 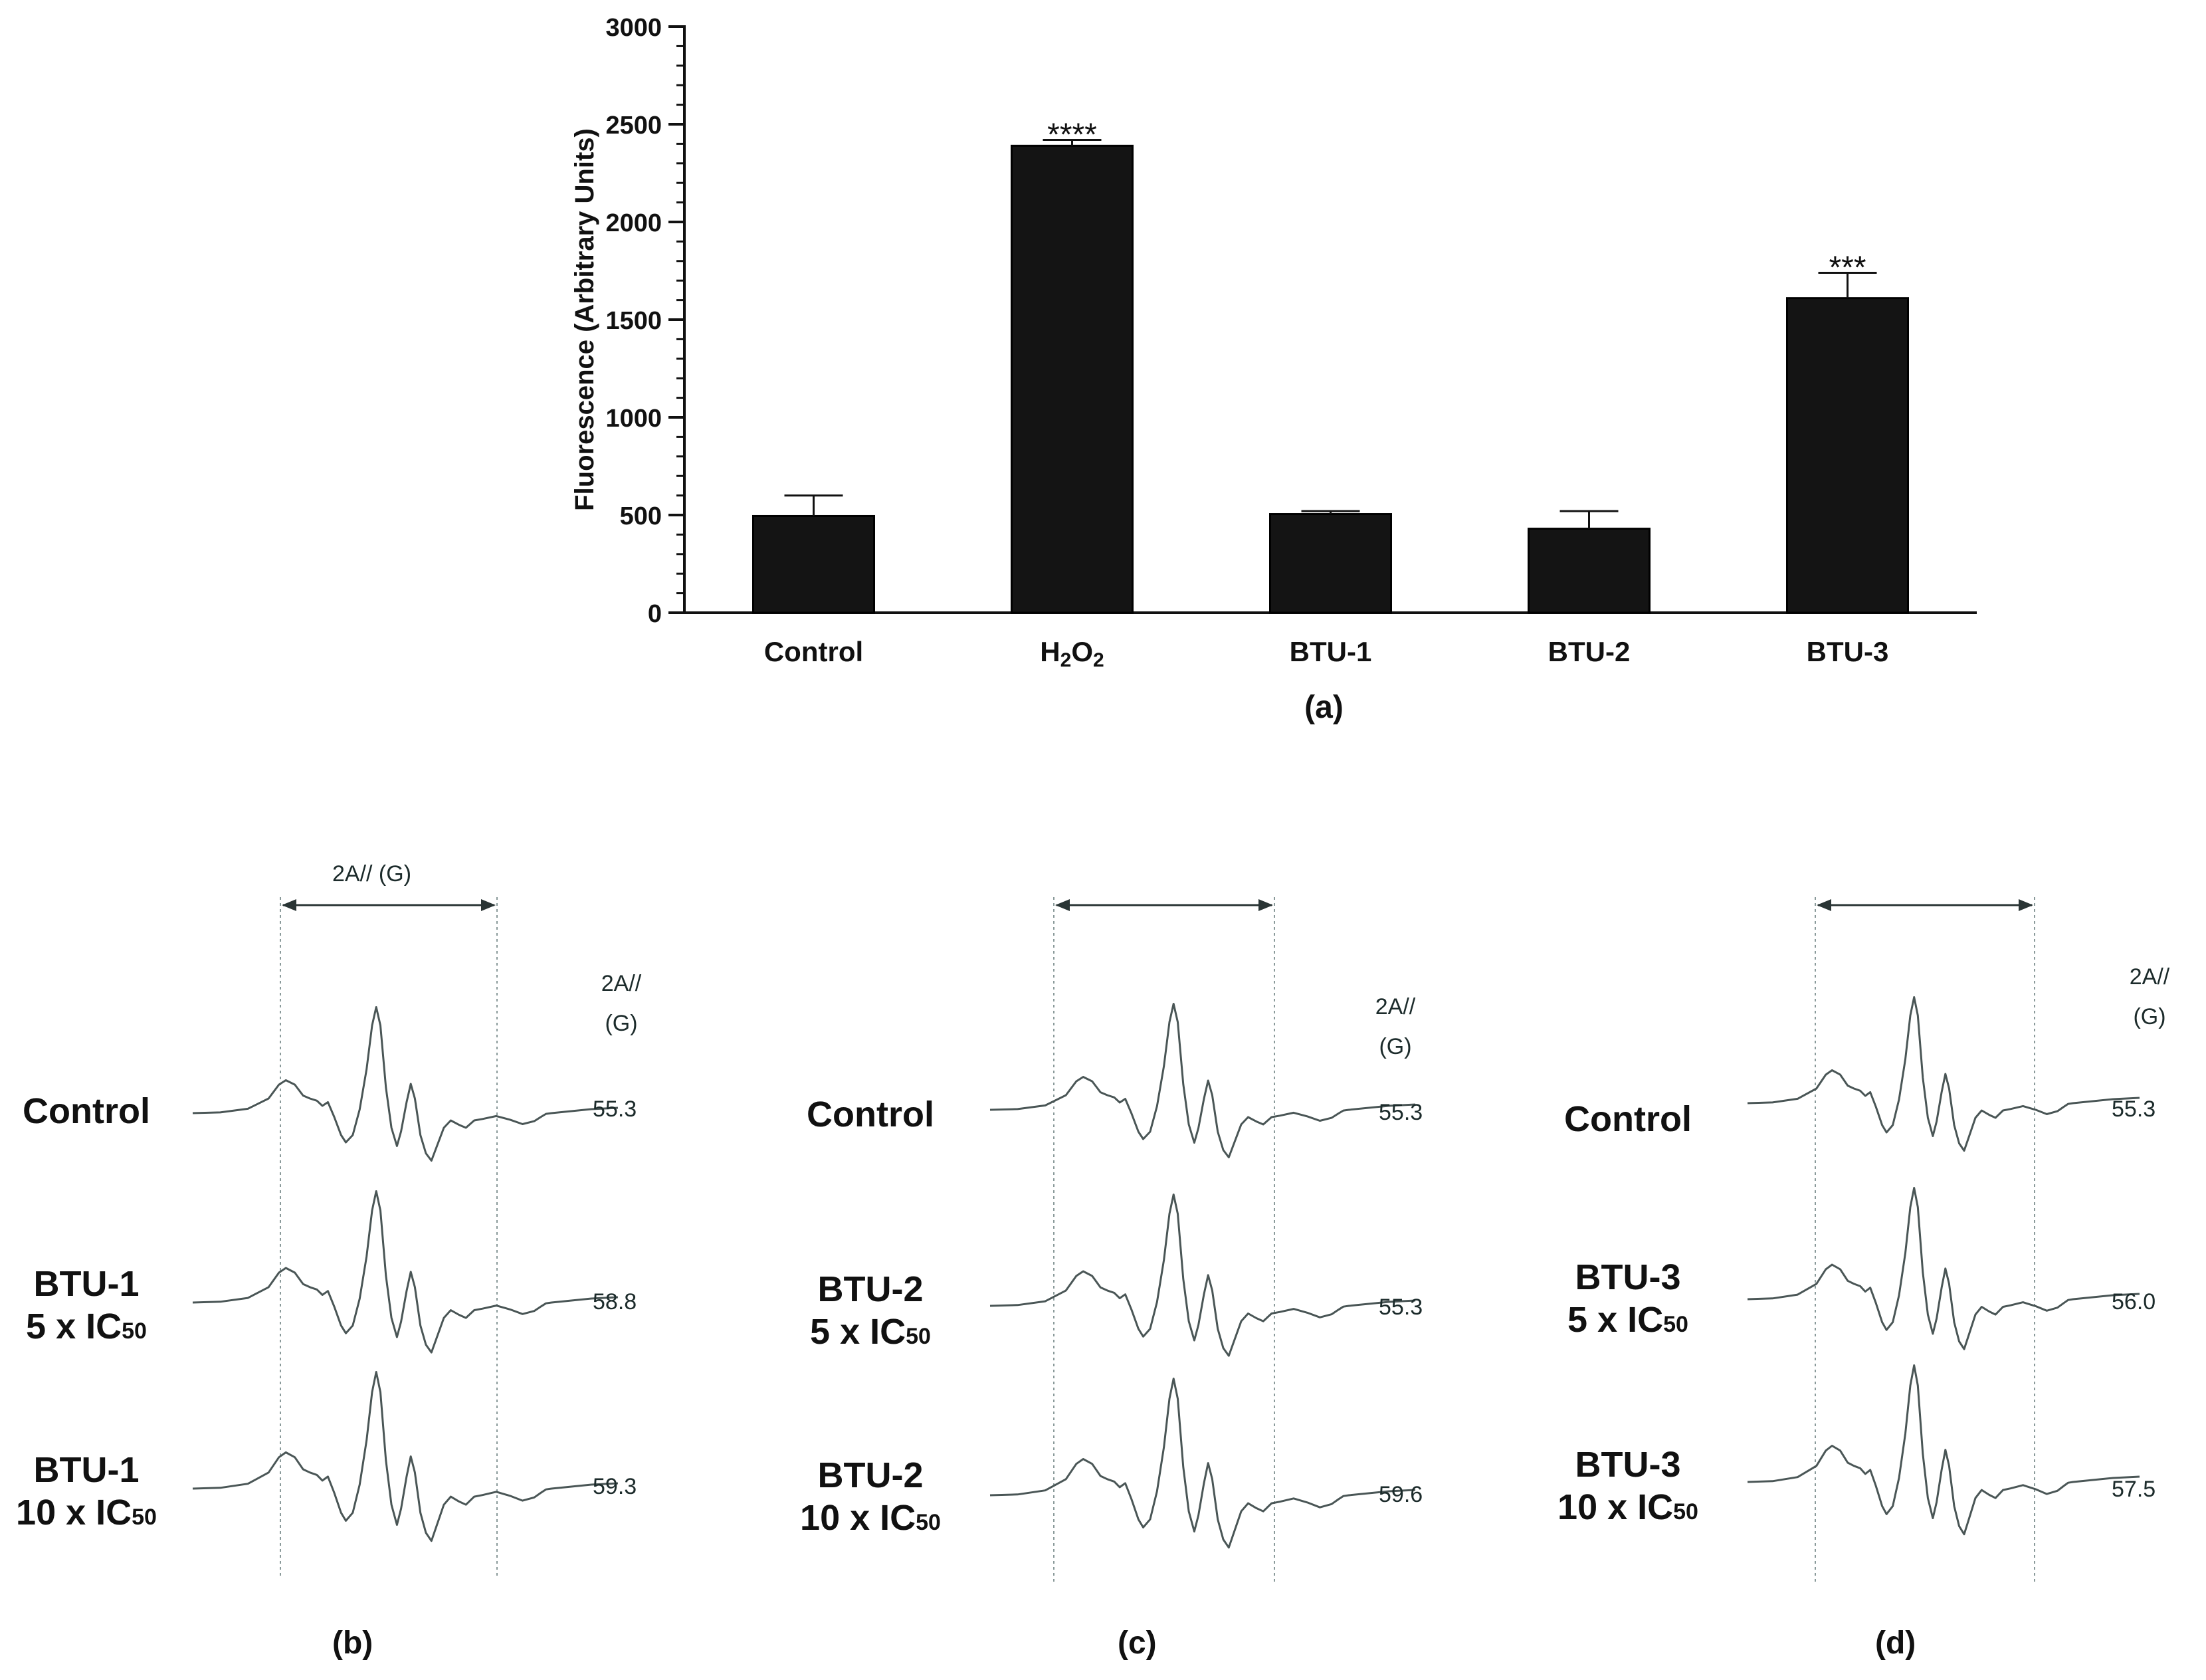 What do you see at coordinates (1137, 1643) in the screenshot?
I see `panel-letter-c: (c)` at bounding box center [1137, 1643].